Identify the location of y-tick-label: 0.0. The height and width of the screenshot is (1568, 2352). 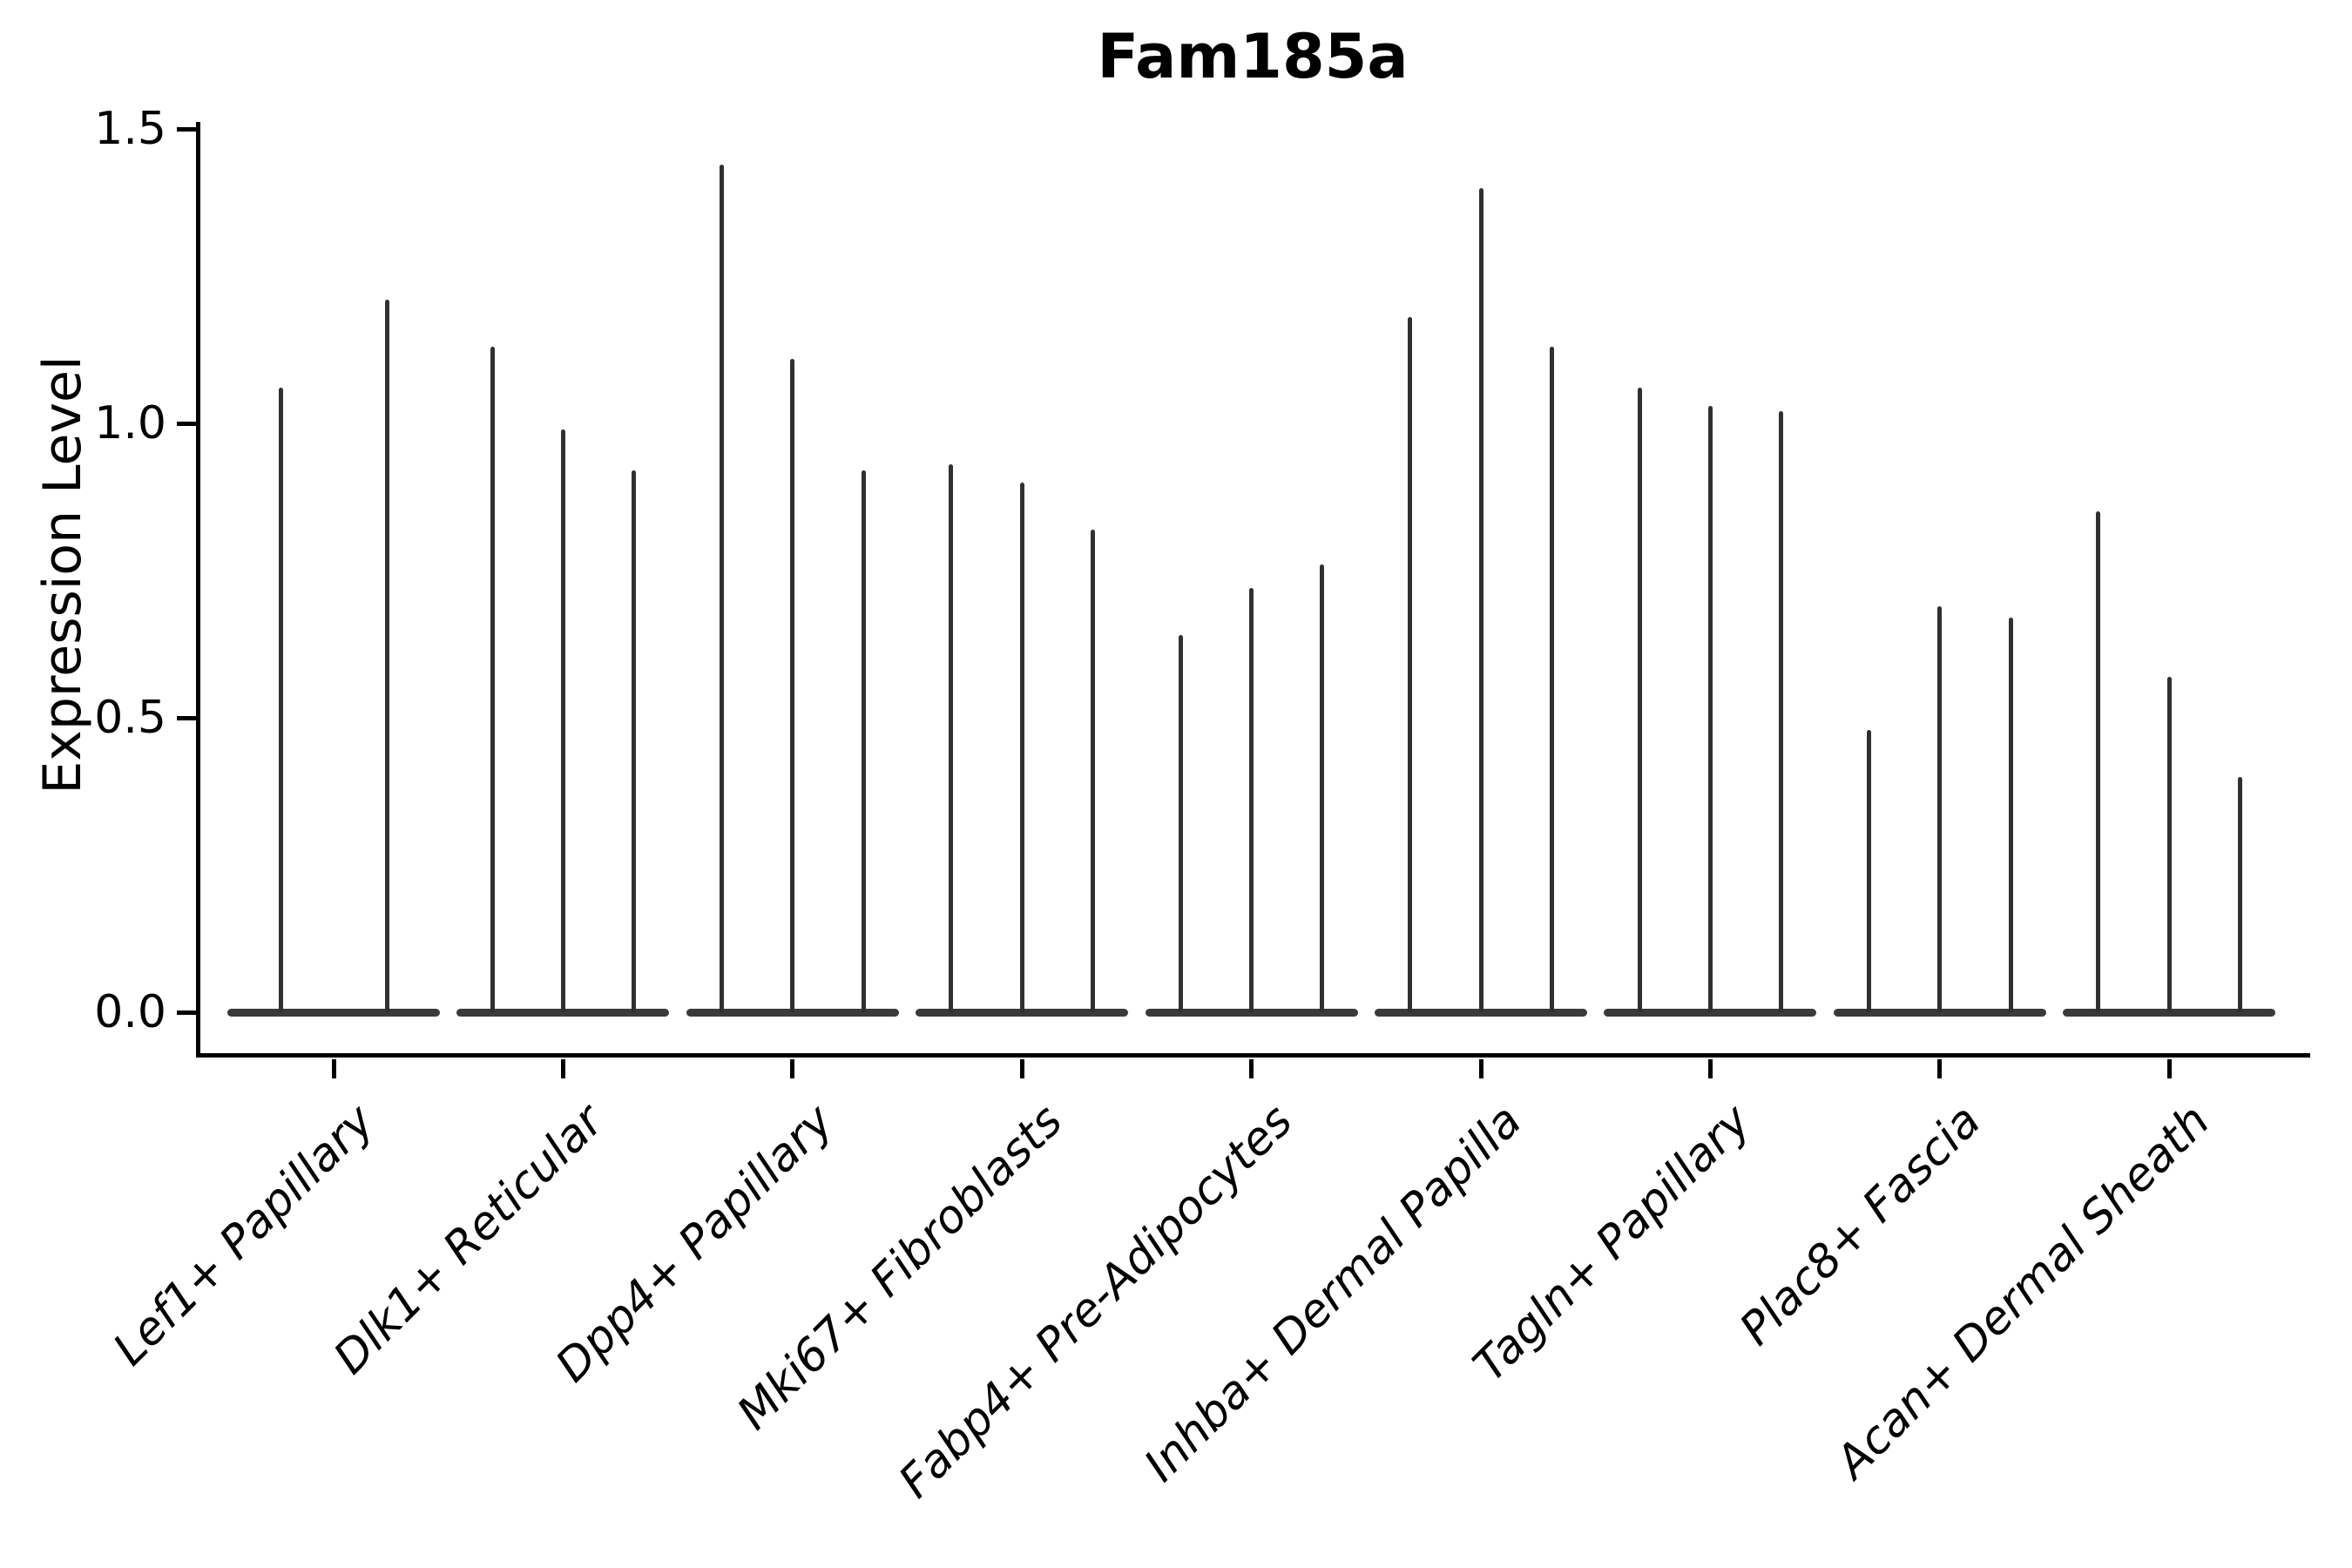
(130, 1012).